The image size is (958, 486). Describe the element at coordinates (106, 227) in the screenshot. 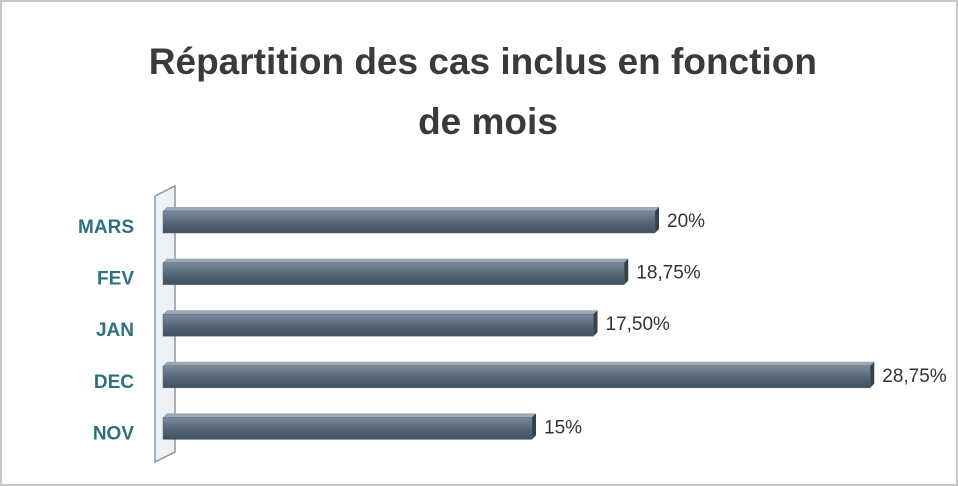

I see `category-label: MARS` at that location.